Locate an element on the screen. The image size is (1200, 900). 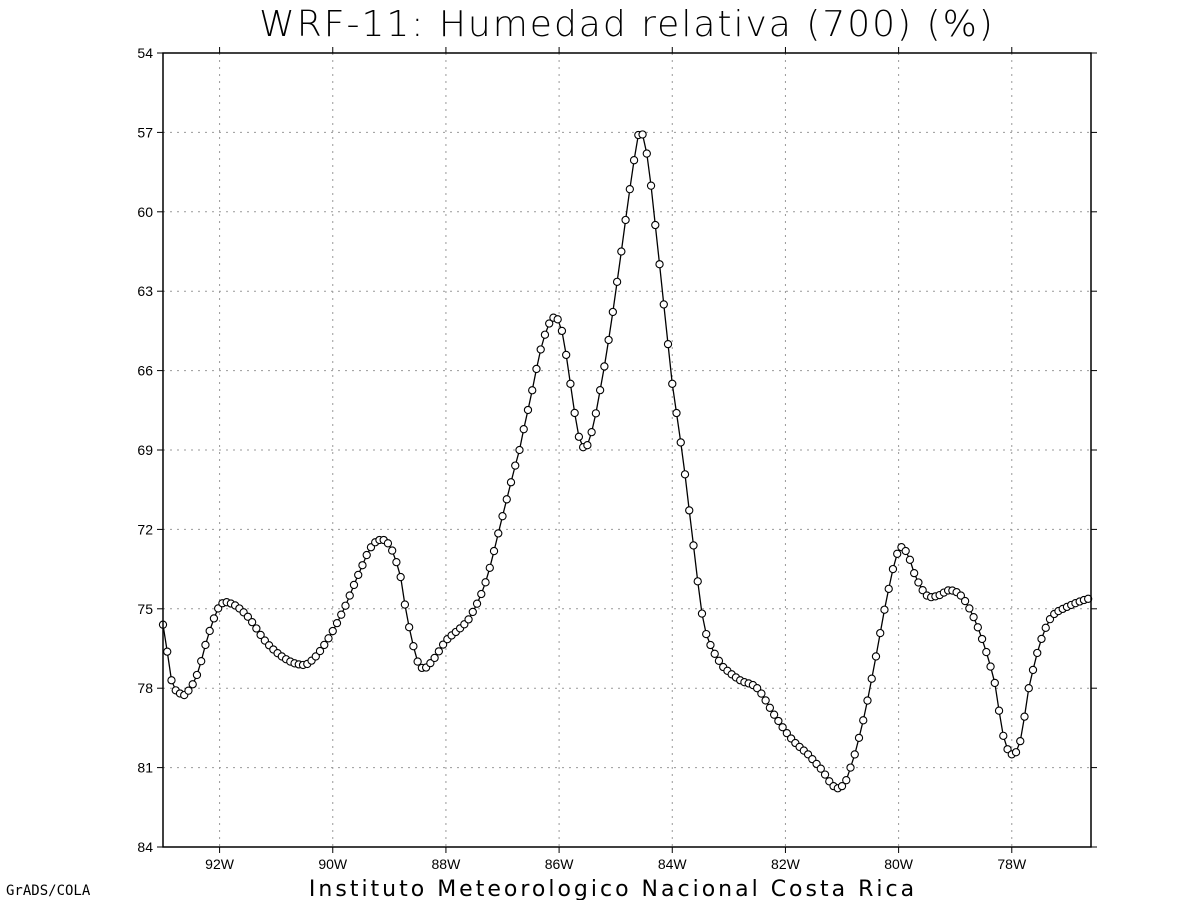
x-tick-label: 86W is located at coordinates (560, 864).